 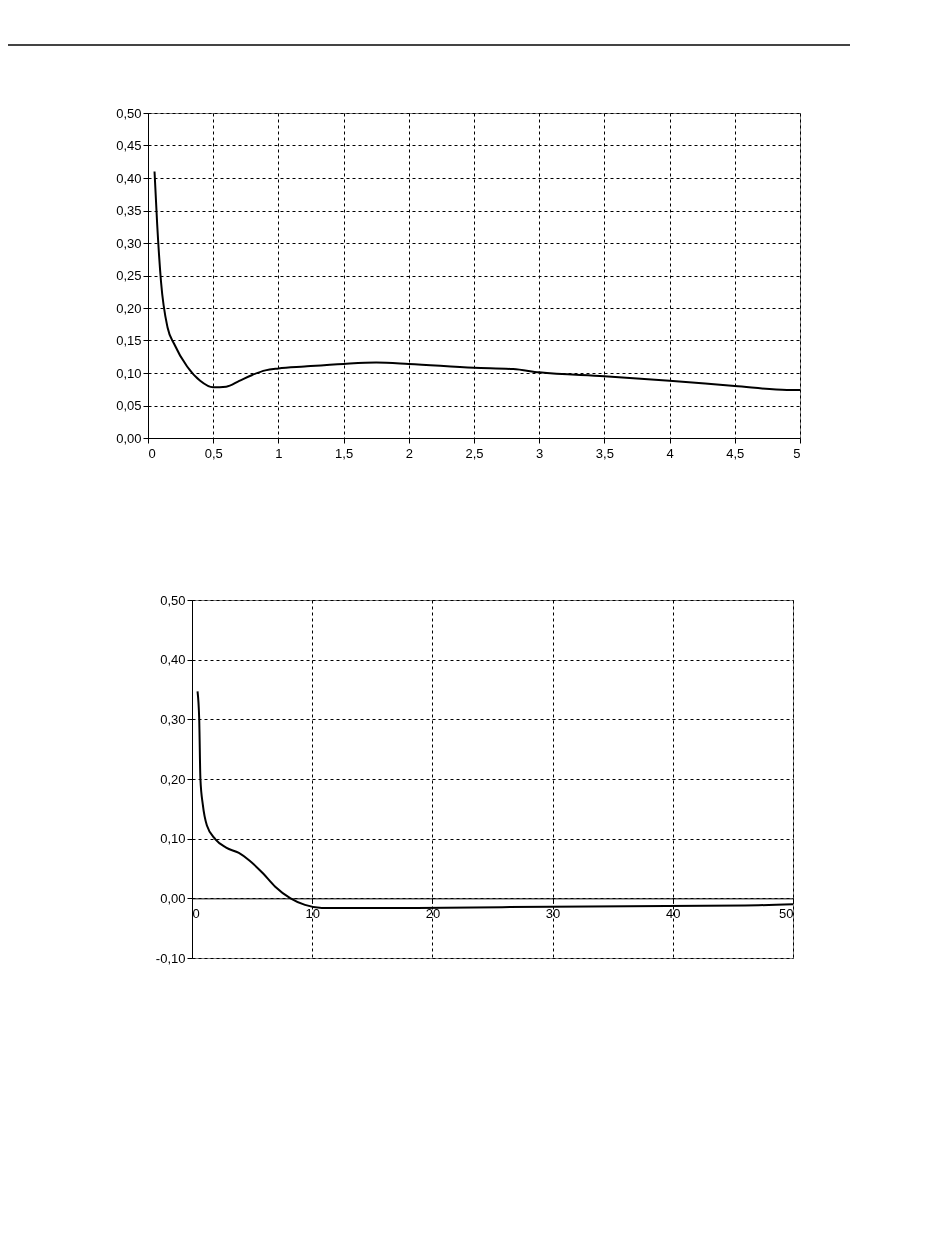 What do you see at coordinates (279, 453) in the screenshot?
I see `x-tick-label: 1` at bounding box center [279, 453].